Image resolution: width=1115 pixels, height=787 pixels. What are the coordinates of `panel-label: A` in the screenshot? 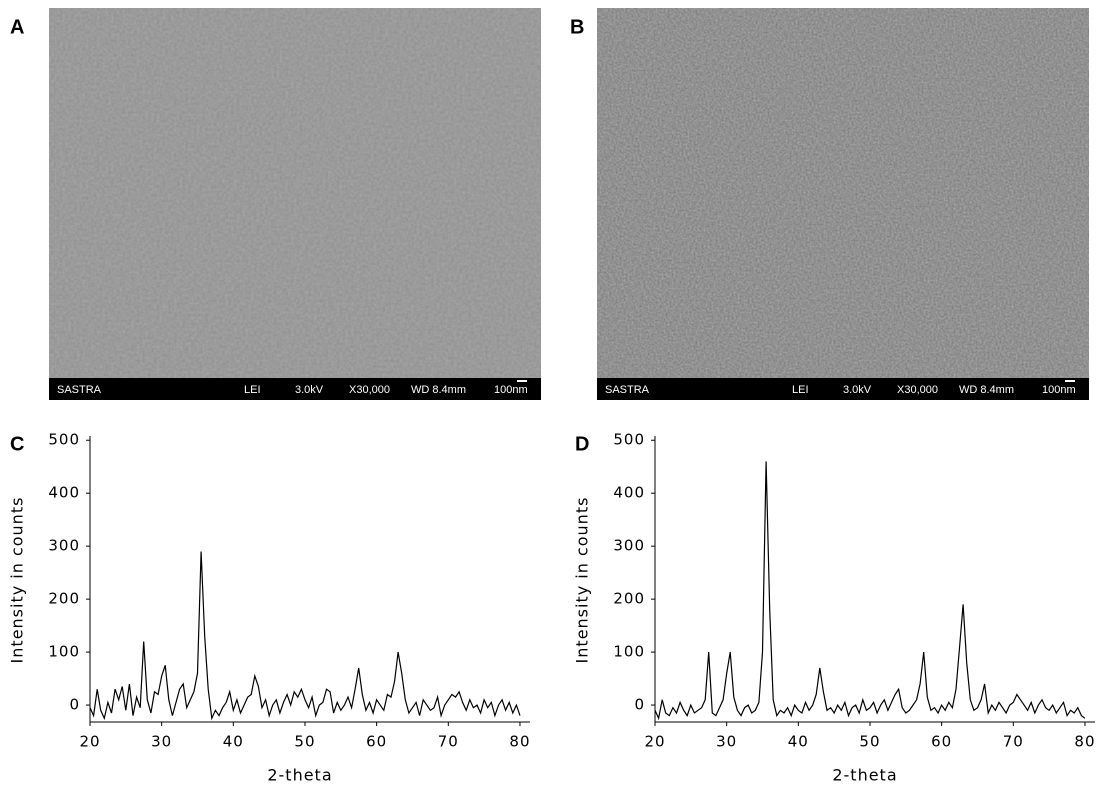 It's located at (17, 27).